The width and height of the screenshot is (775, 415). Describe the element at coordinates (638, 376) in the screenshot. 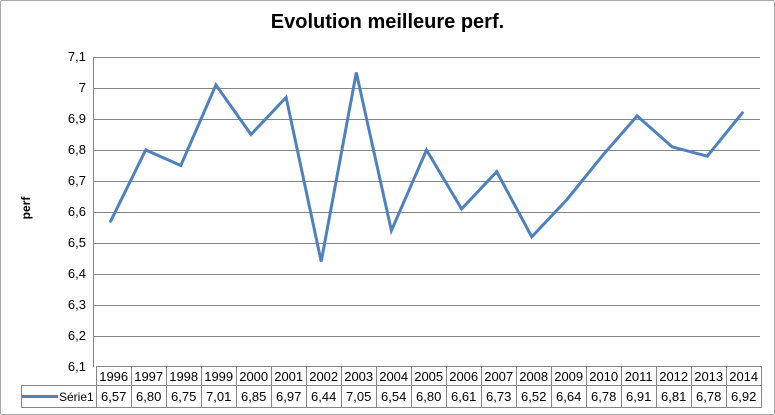

I see `table-cell-year: 2011` at that location.